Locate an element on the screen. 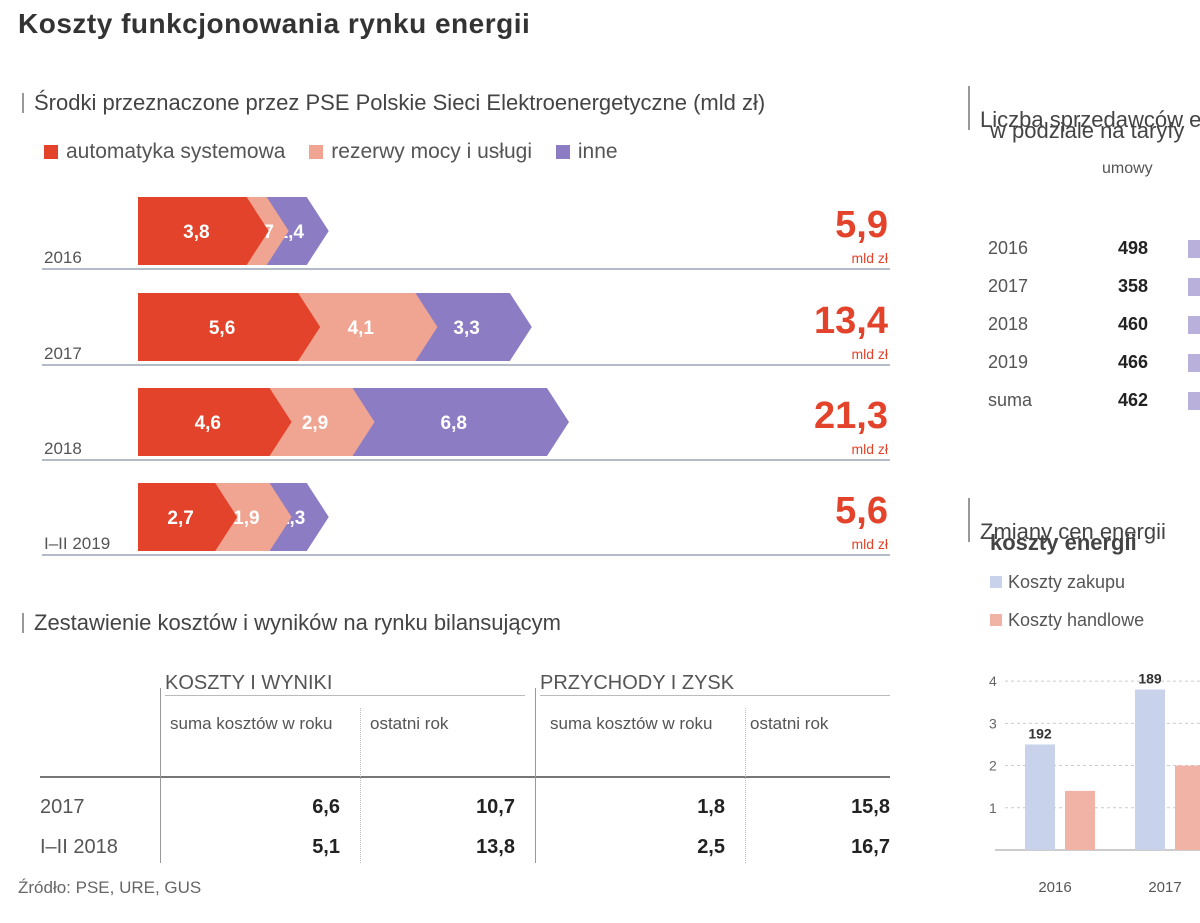 The width and height of the screenshot is (1200, 923). table-cell: 15,8 is located at coordinates (870, 807).